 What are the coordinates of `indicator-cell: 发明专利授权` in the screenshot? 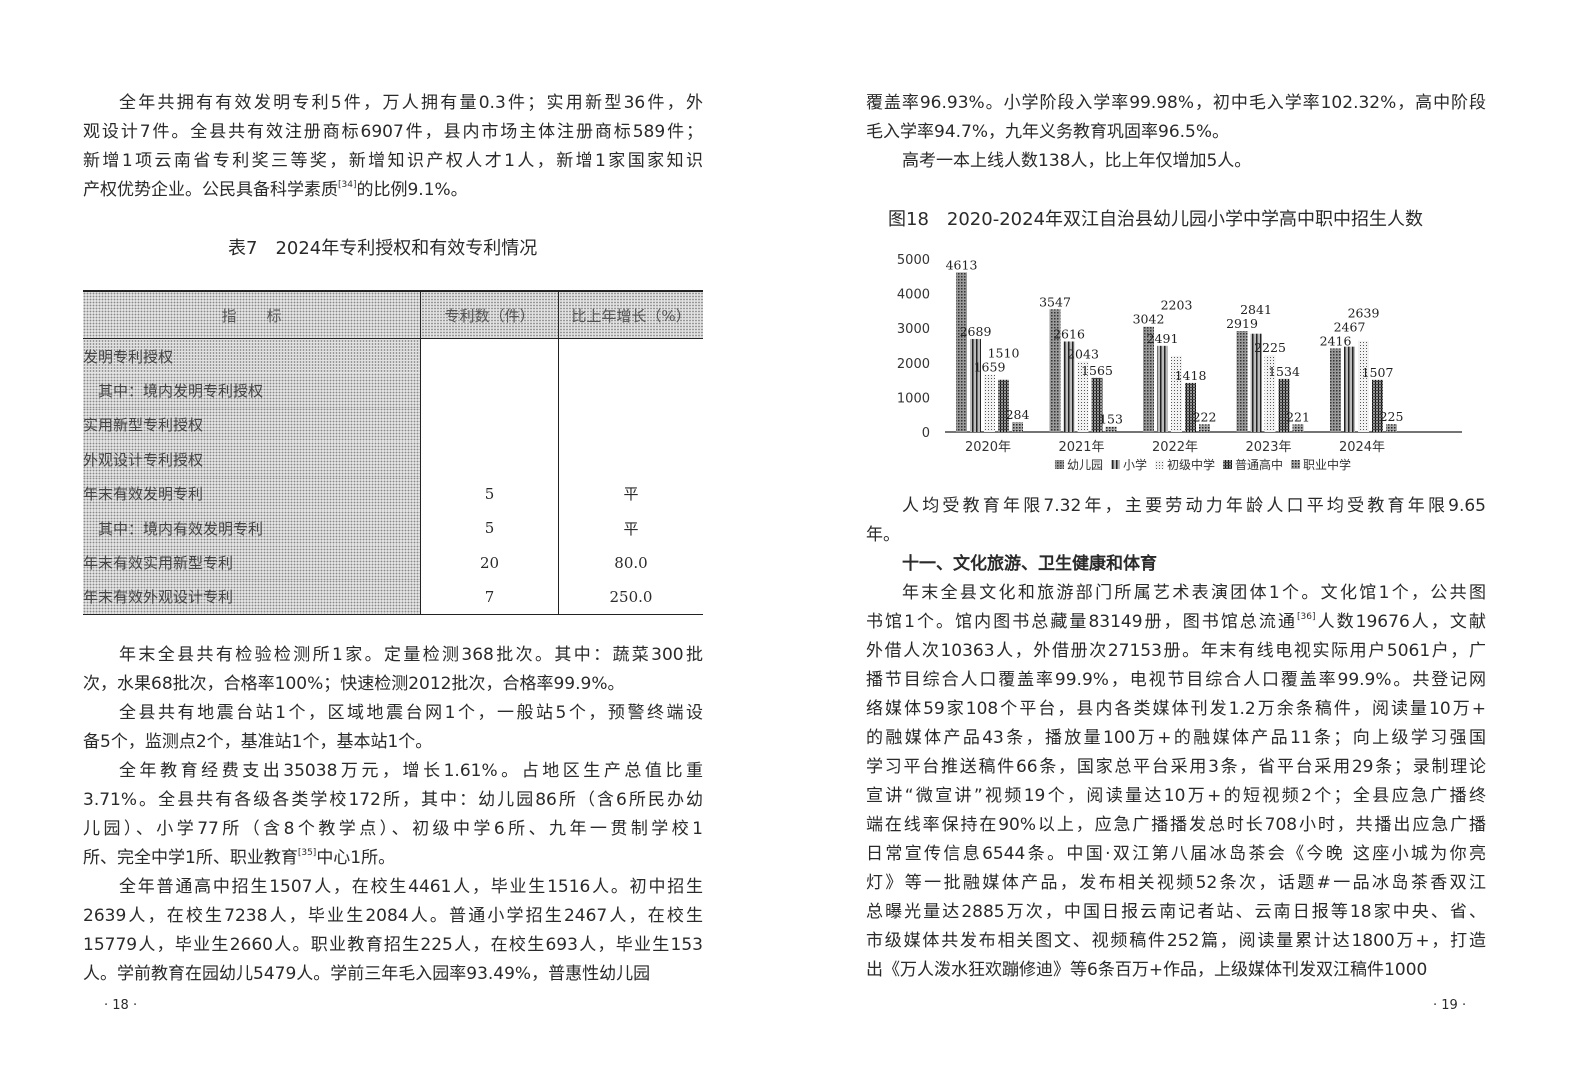 It's located at (252, 356).